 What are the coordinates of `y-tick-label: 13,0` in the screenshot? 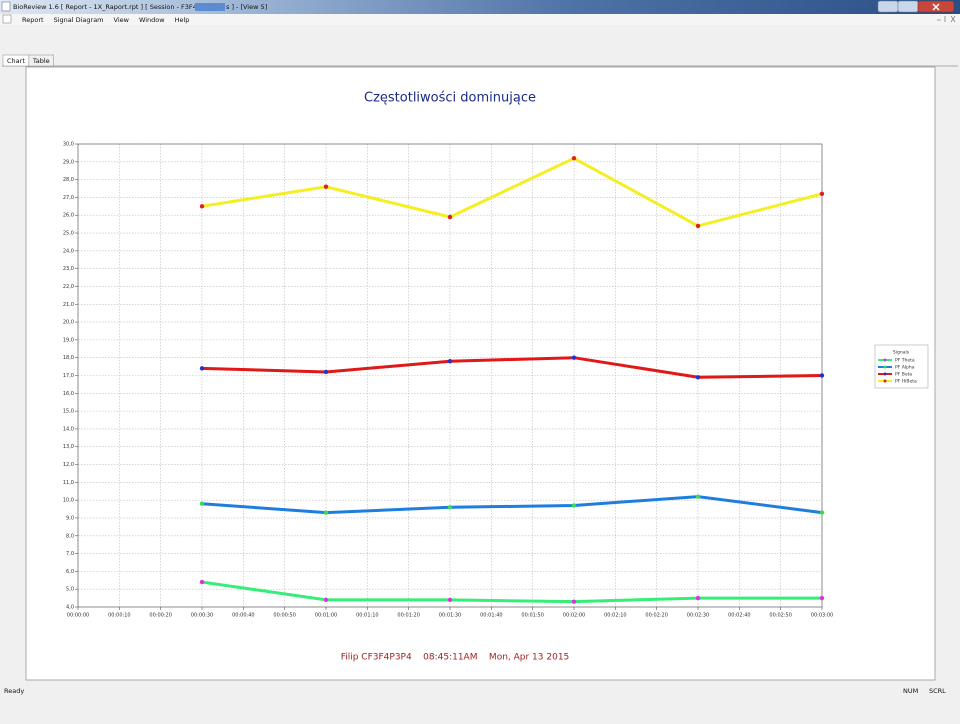 It's located at (68, 447).